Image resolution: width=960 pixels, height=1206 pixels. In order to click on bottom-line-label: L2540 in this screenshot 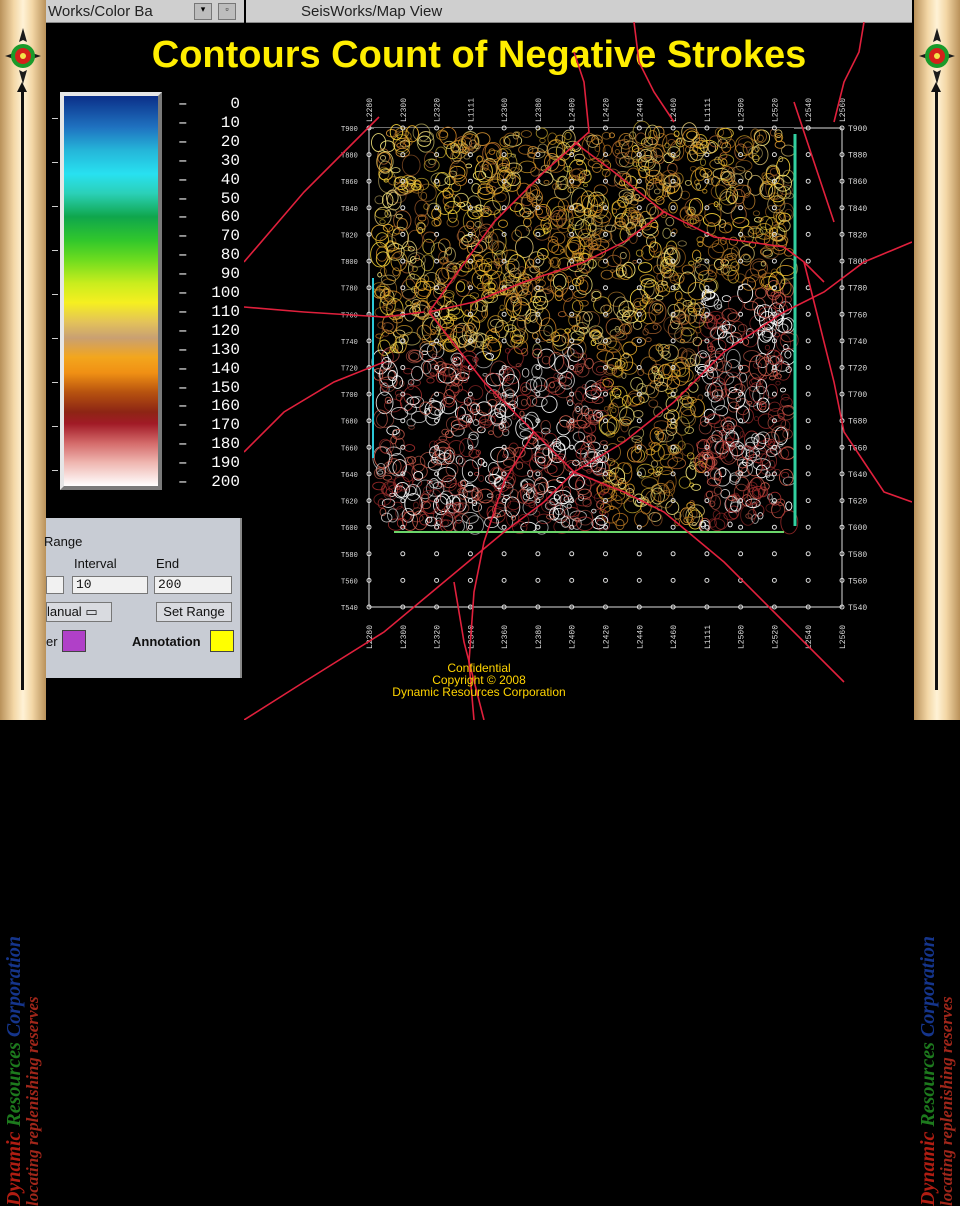, I will do `click(809, 637)`.